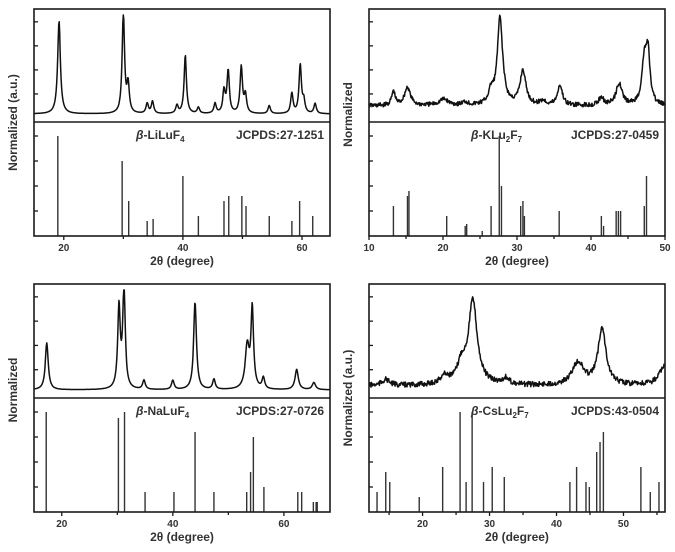 The height and width of the screenshot is (552, 675). What do you see at coordinates (499, 412) in the screenshot?
I see `phase-label: β-CsLu2F7` at bounding box center [499, 412].